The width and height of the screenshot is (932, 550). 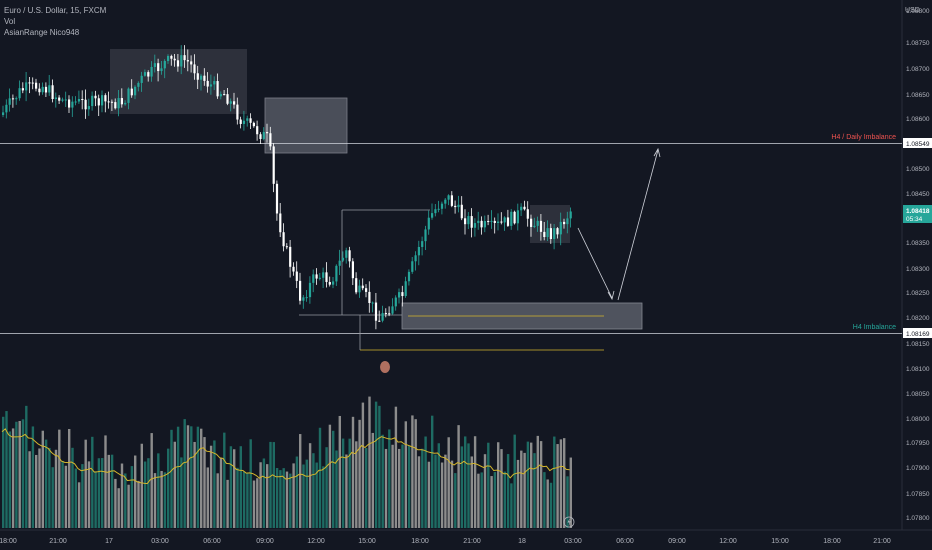 What do you see at coordinates (42, 32) in the screenshot?
I see `asian-range-indicator-label: AsianRange Nico948` at bounding box center [42, 32].